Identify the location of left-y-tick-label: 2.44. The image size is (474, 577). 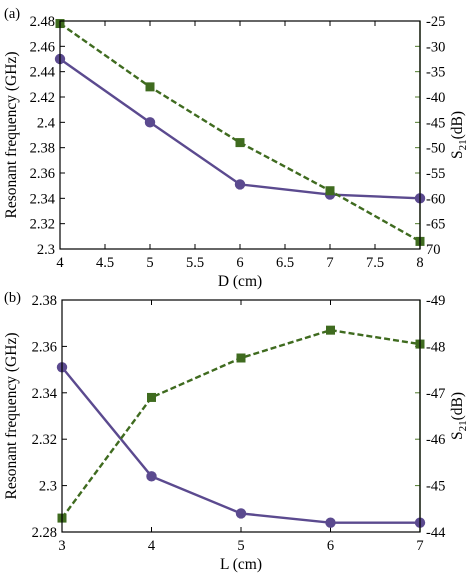
(43, 73).